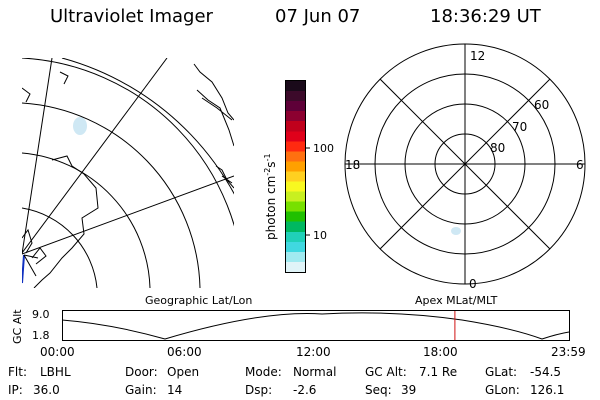  What do you see at coordinates (465, 164) in the screenshot?
I see `mlt-diagonal` at bounding box center [465, 164].